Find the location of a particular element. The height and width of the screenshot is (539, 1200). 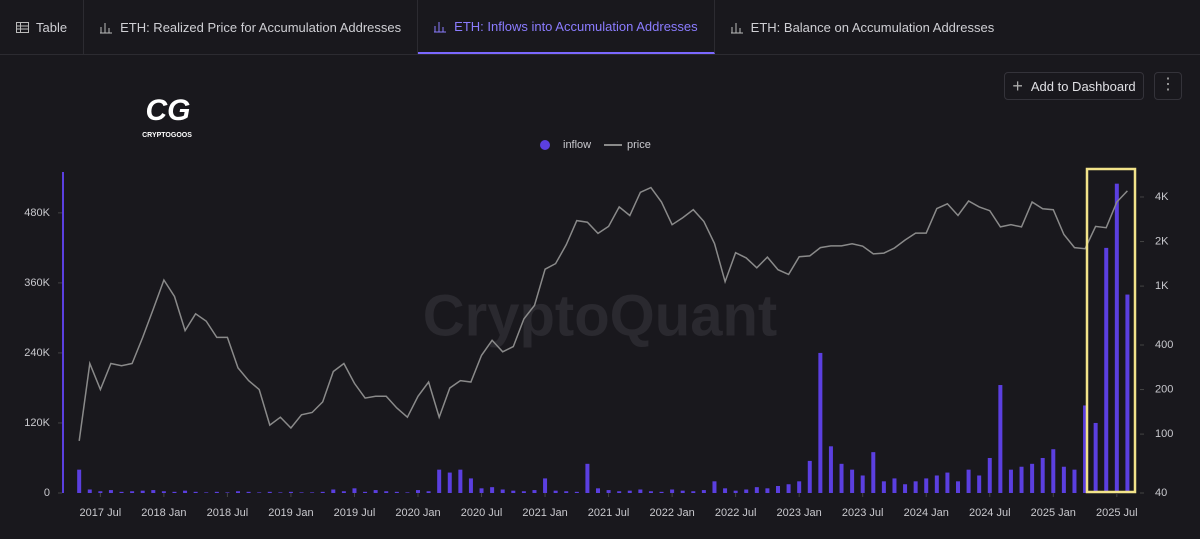

button-label: Add to Dashboard is located at coordinates (1083, 86).